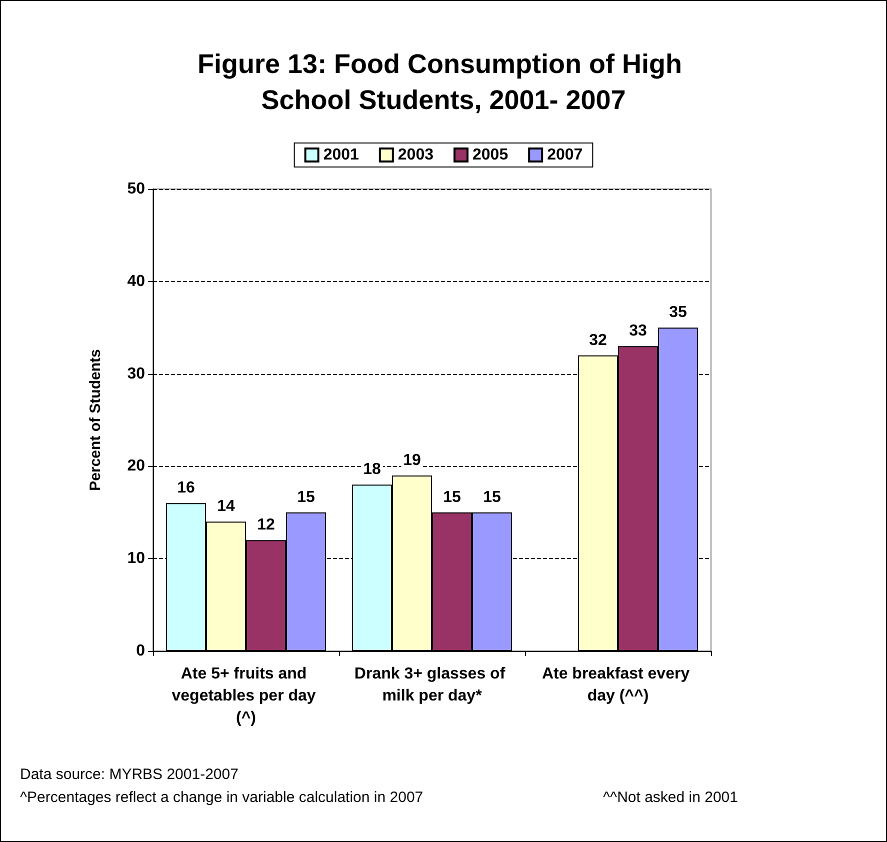 This screenshot has height=842, width=887. I want to click on data-label: 16, so click(186, 488).